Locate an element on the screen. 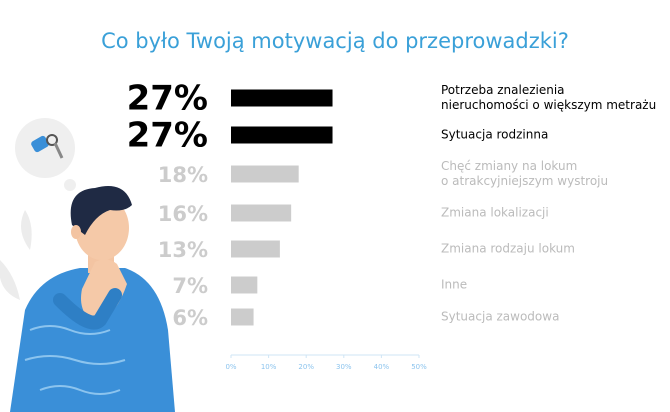  value-label: 18% is located at coordinates (183, 175).